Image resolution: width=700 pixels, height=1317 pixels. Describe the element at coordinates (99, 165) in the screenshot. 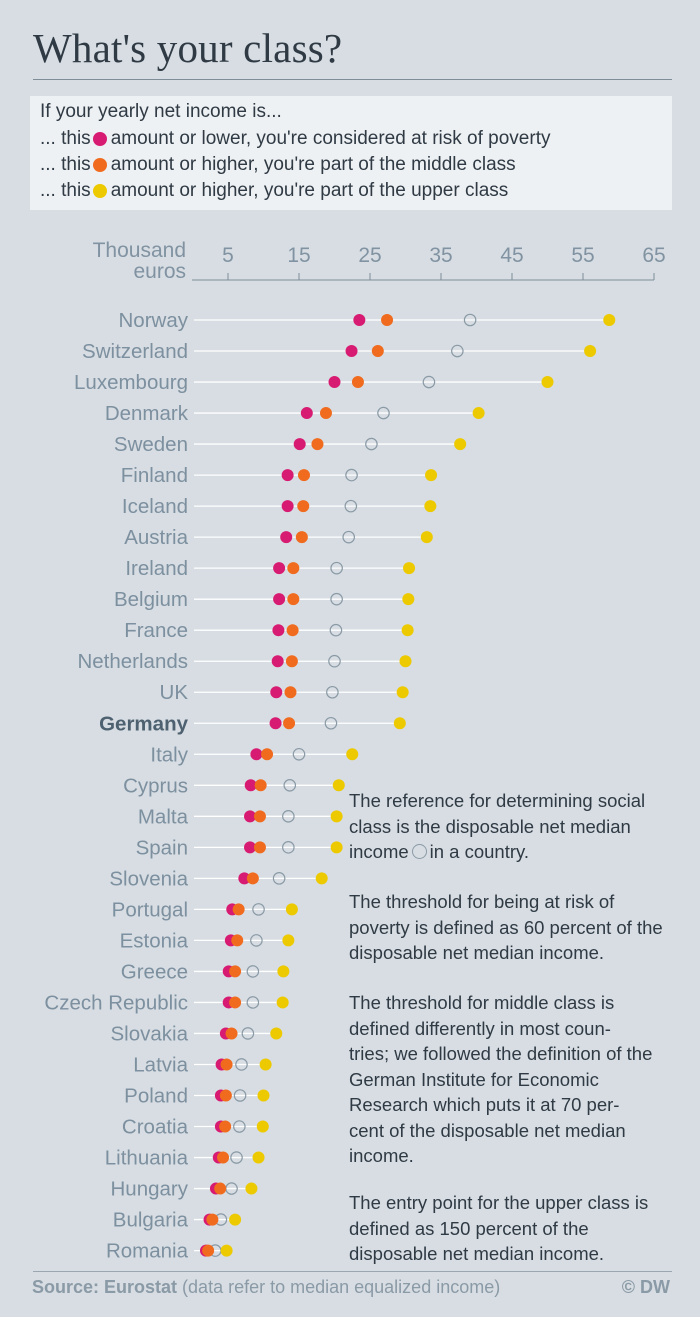

I see `middle-dot-icon` at that location.